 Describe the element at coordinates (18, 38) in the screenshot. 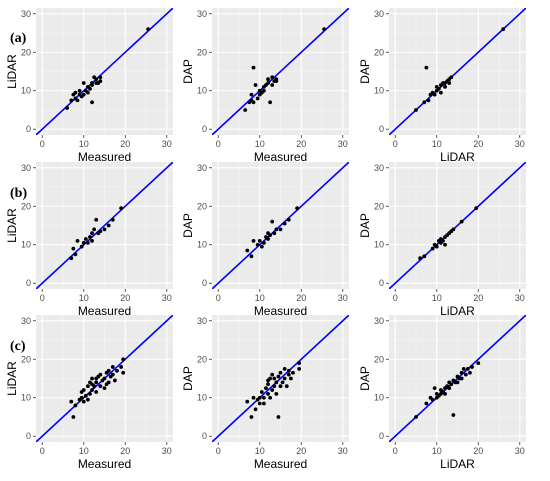

I see `row-label-a: (a)` at that location.